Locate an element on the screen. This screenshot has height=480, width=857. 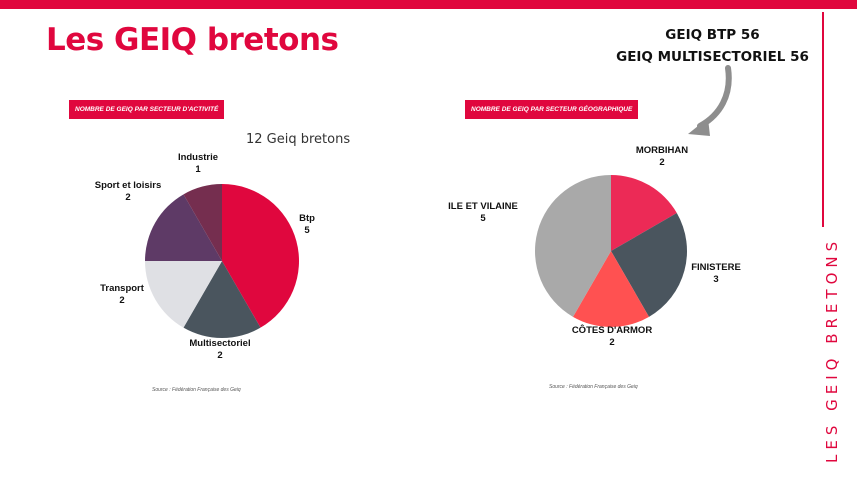
chart-1-label-5: Industrie is located at coordinates (198, 157).